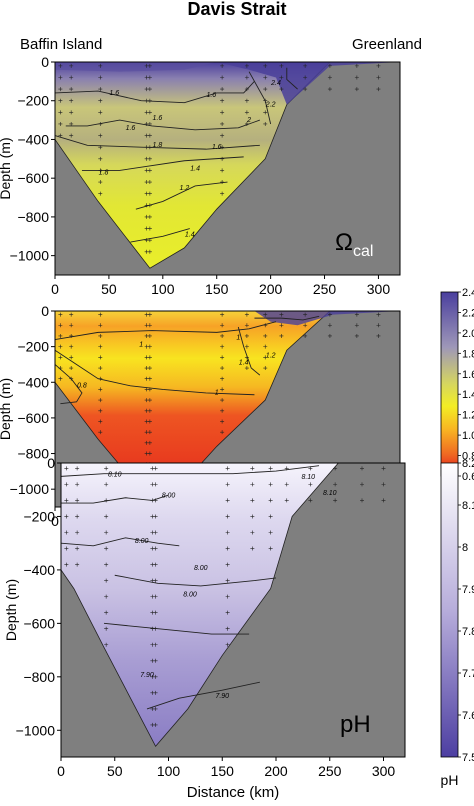 This screenshot has width=474, height=806. What do you see at coordinates (217, 393) in the screenshot?
I see `contour-label: 1` at bounding box center [217, 393].